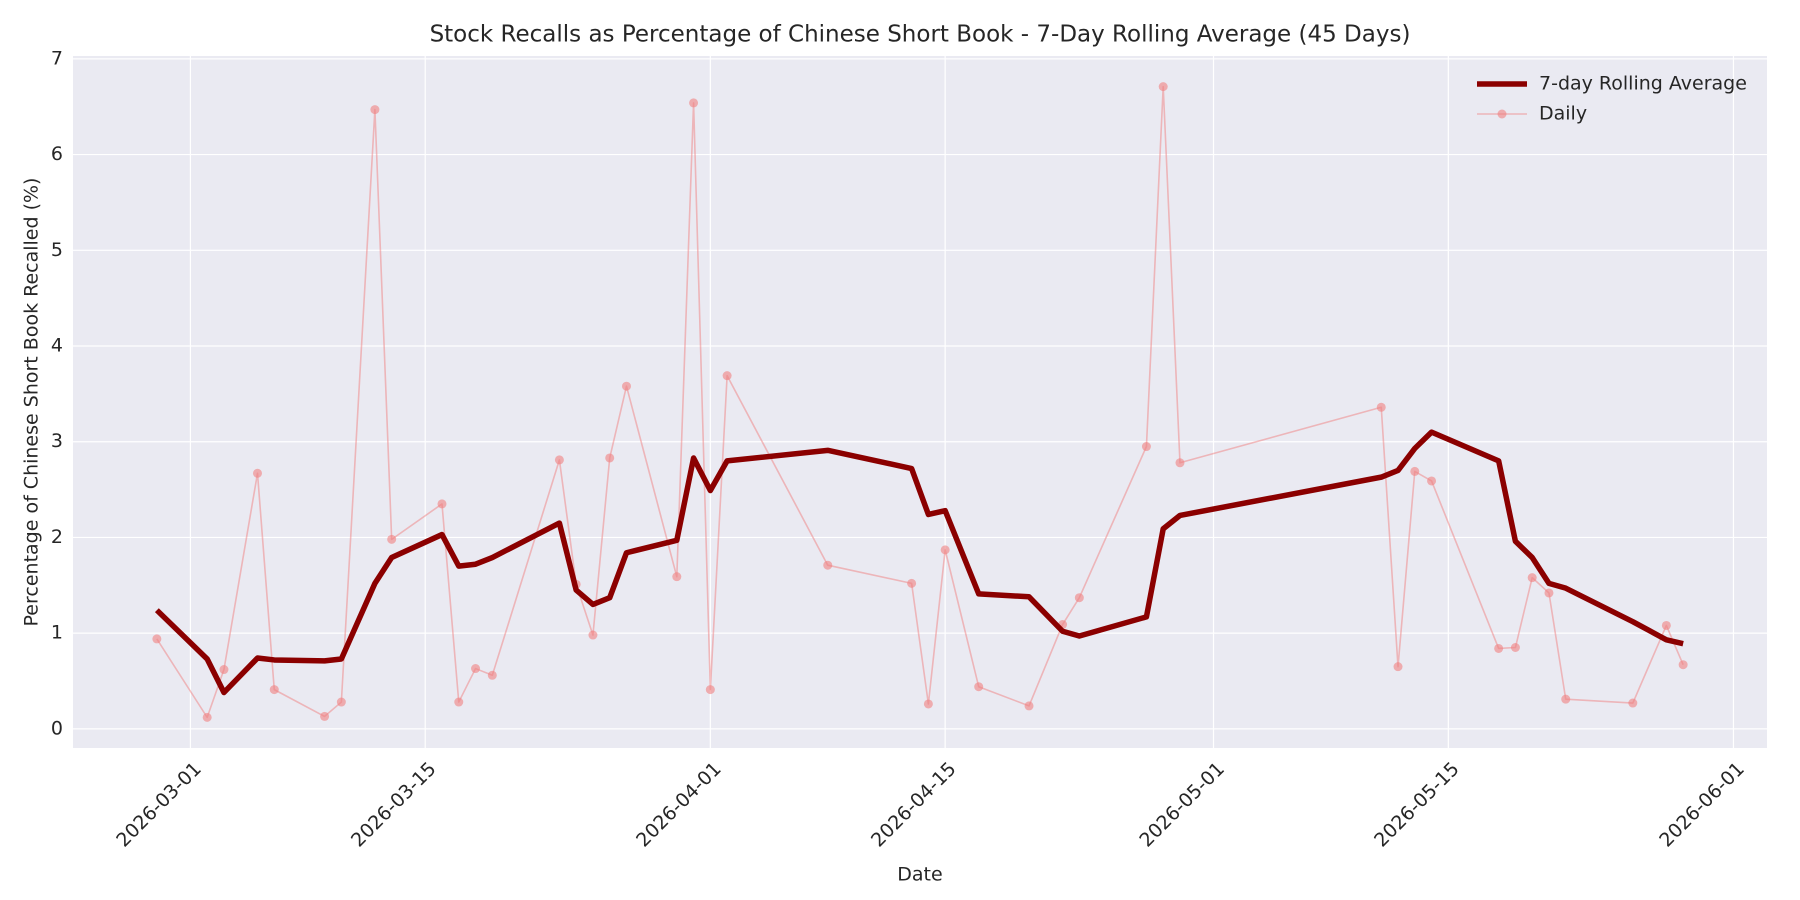 Image resolution: width=1800 pixels, height=900 pixels. Describe the element at coordinates (57, 154) in the screenshot. I see `y-tick-label: 6` at that location.